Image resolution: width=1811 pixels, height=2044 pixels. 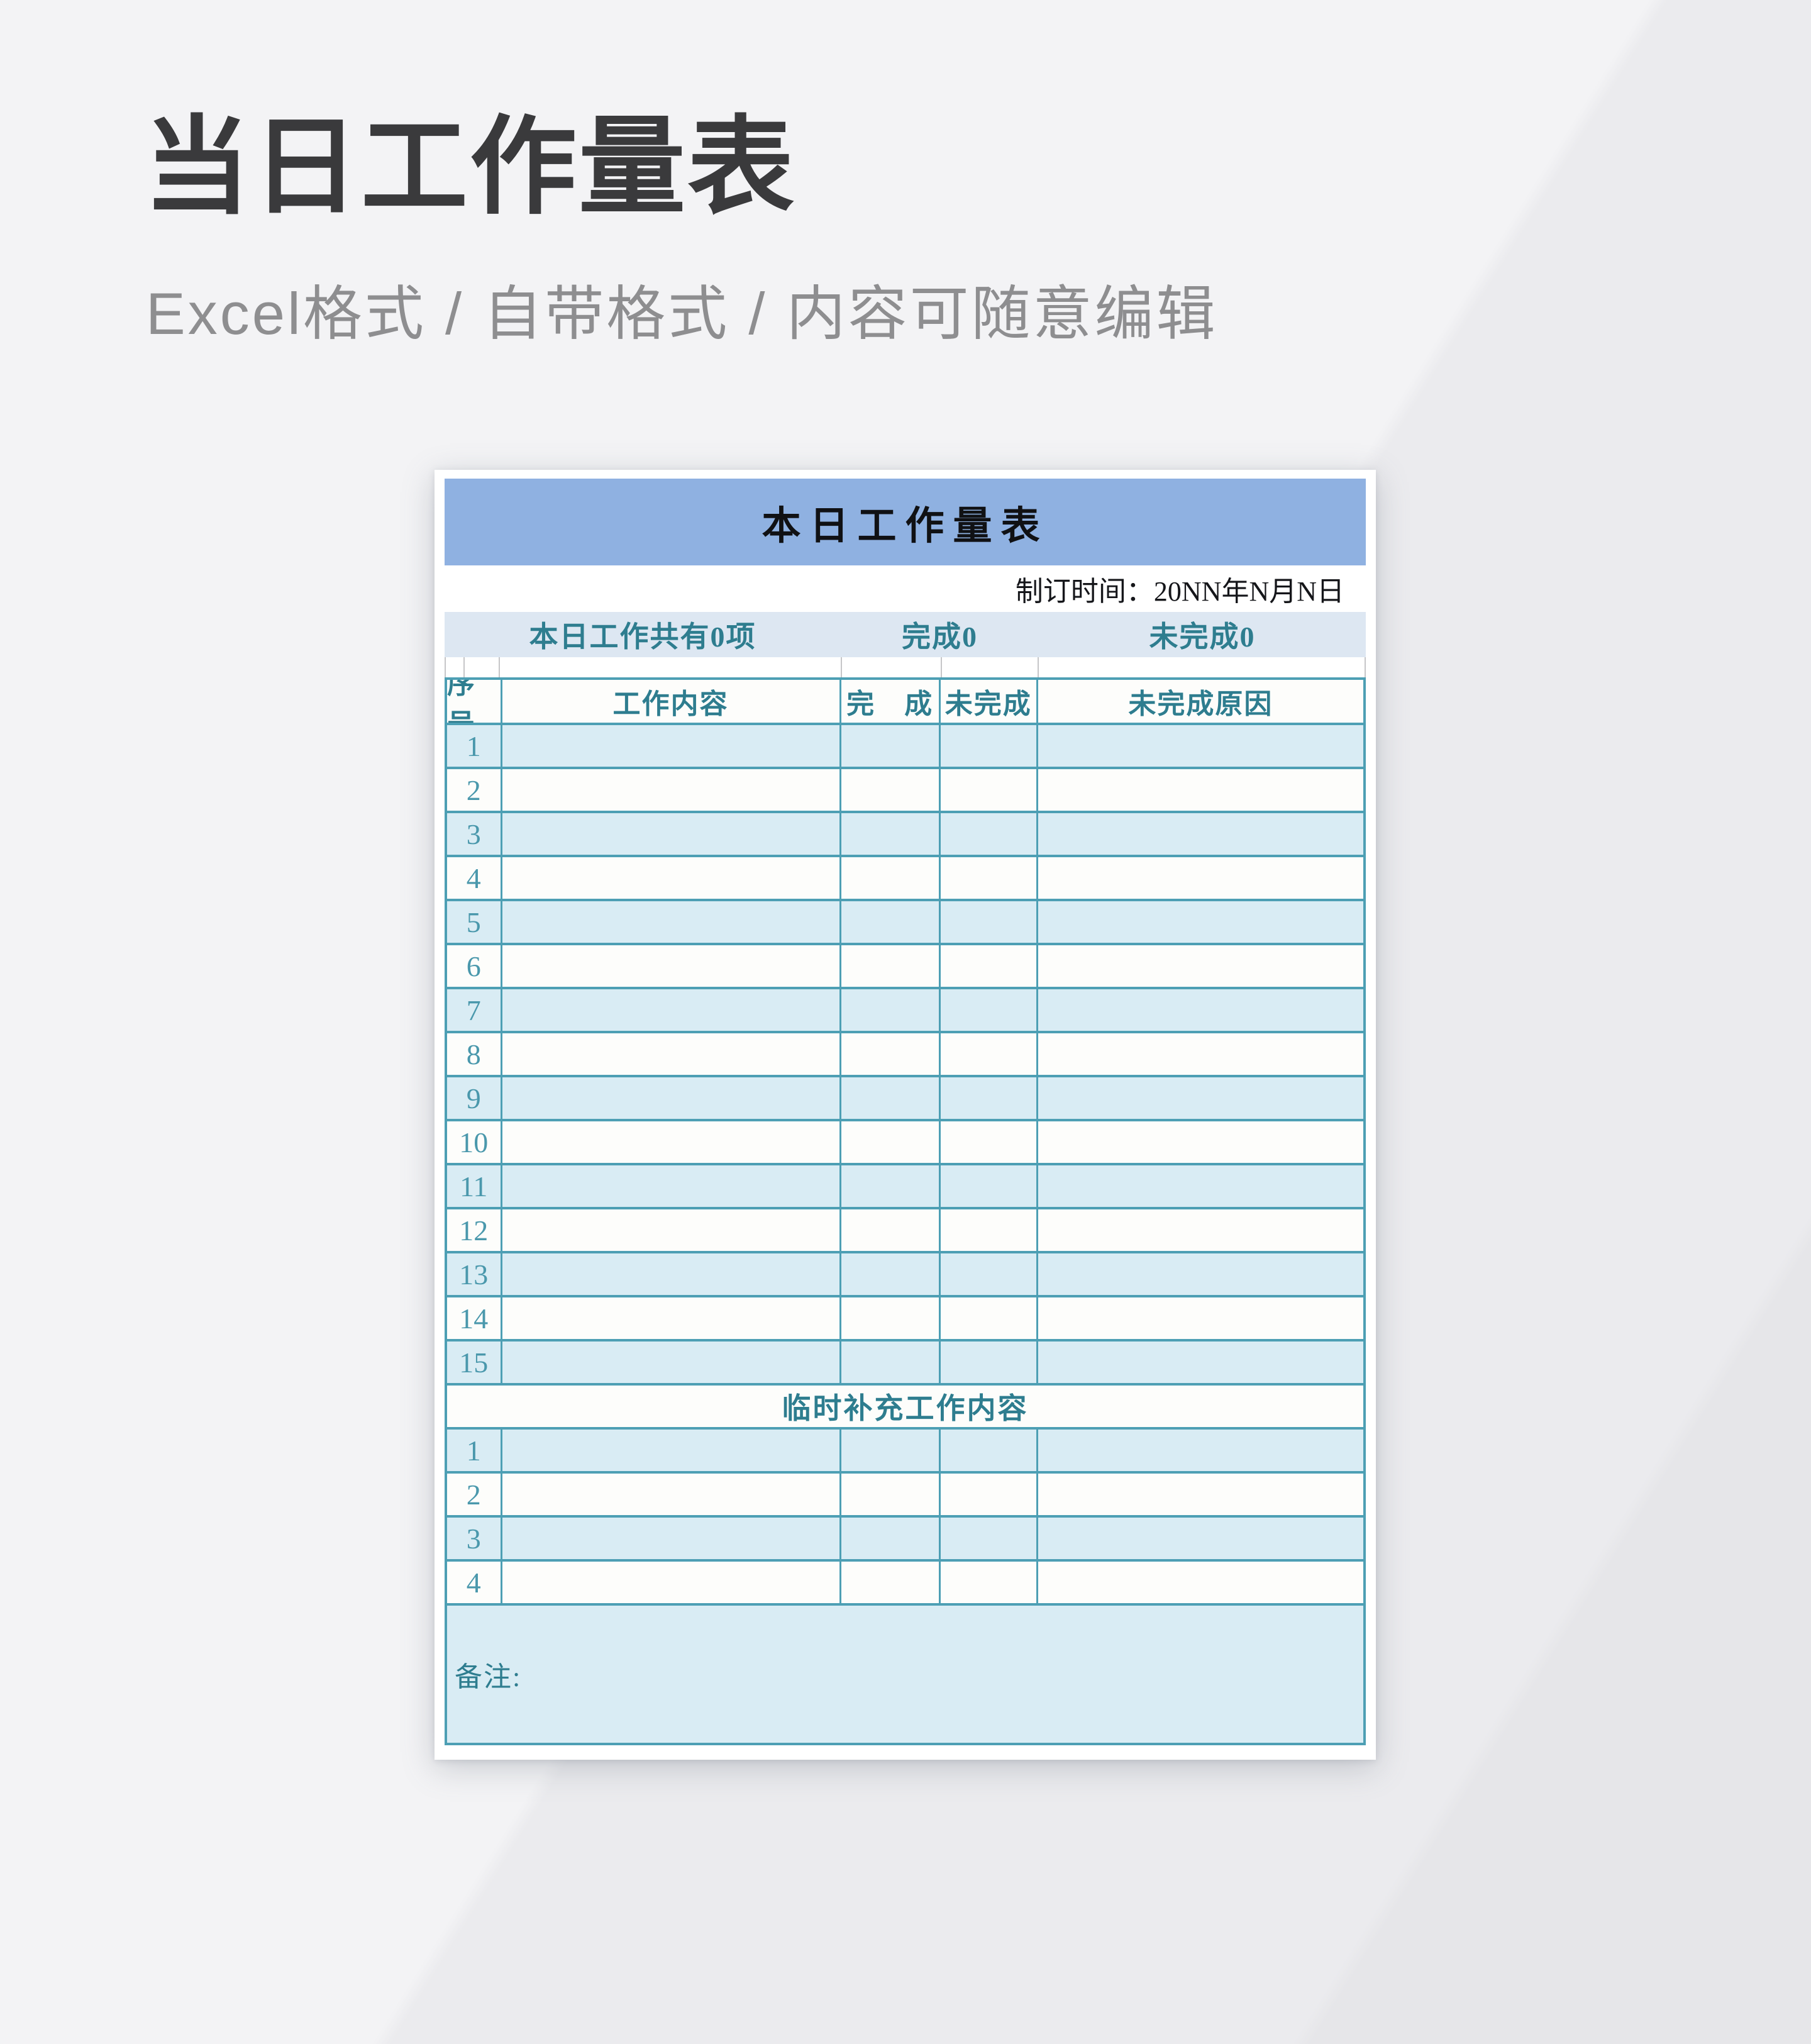 I want to click on table-row: 7, so click(x=905, y=1009).